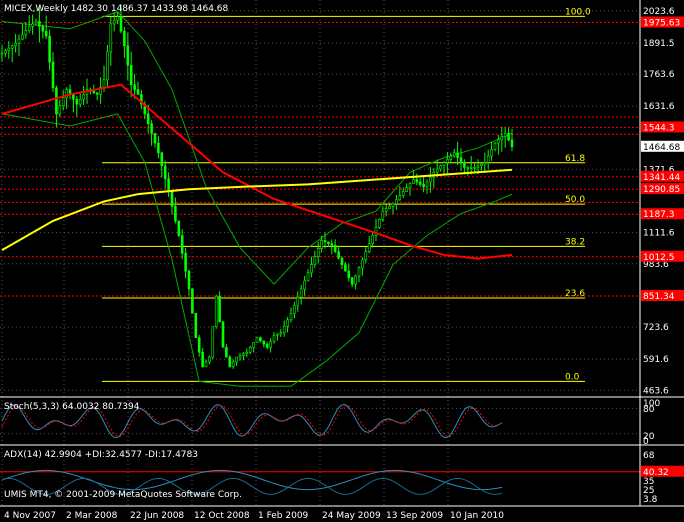 Image resolution: width=684 pixels, height=522 pixels. What do you see at coordinates (656, 328) in the screenshot?
I see `price-tick-label: 723.6` at bounding box center [656, 328].